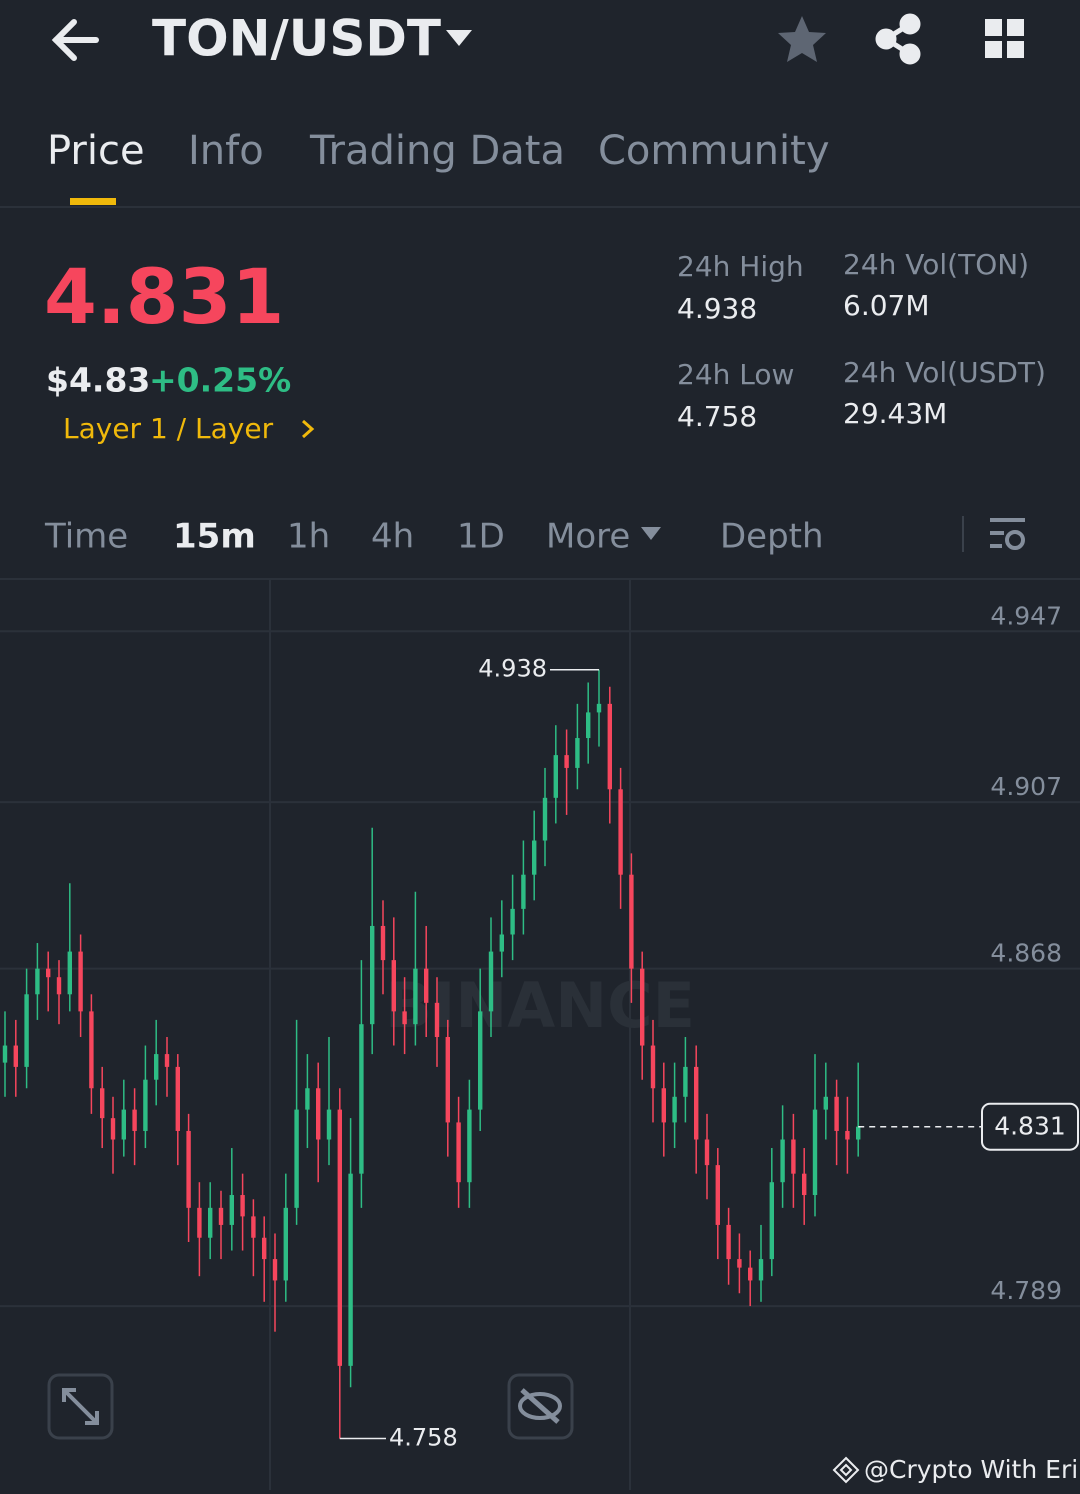 This screenshot has height=1494, width=1080. What do you see at coordinates (392, 537) in the screenshot?
I see `interval: 4h` at bounding box center [392, 537].